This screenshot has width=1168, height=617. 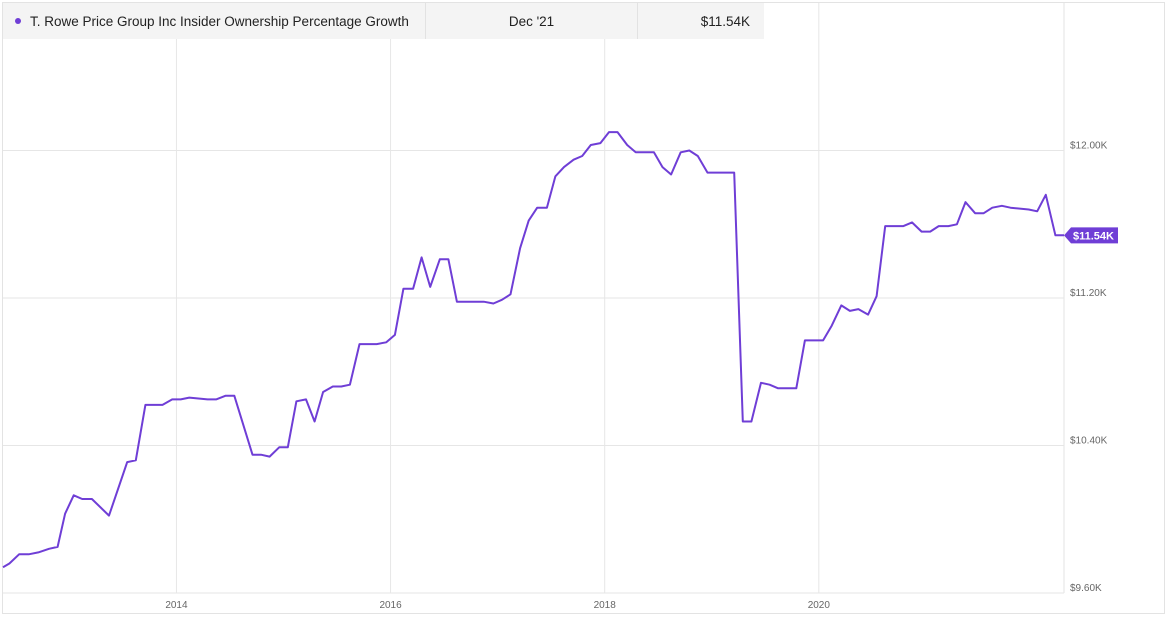 What do you see at coordinates (1089, 368) in the screenshot?
I see `y-axis-ticks: $9.60K $10.40K $11.20K $12.00K` at bounding box center [1089, 368].